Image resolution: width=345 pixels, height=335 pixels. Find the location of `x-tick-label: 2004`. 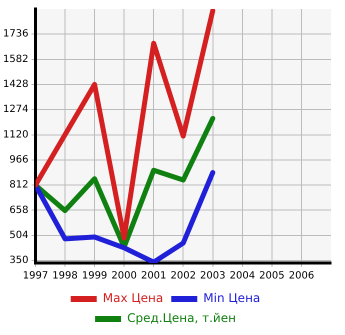

x-tick-label: 2004 is located at coordinates (243, 276).